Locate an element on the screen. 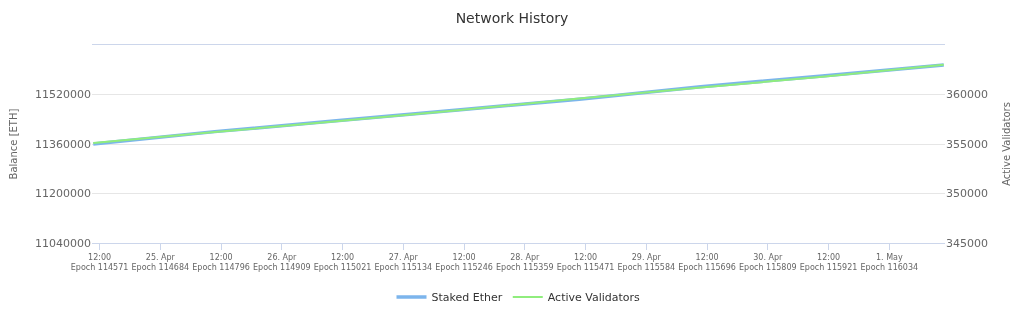 The width and height of the screenshot is (1024, 324). y2-tick-label: 355000 is located at coordinates (967, 144).